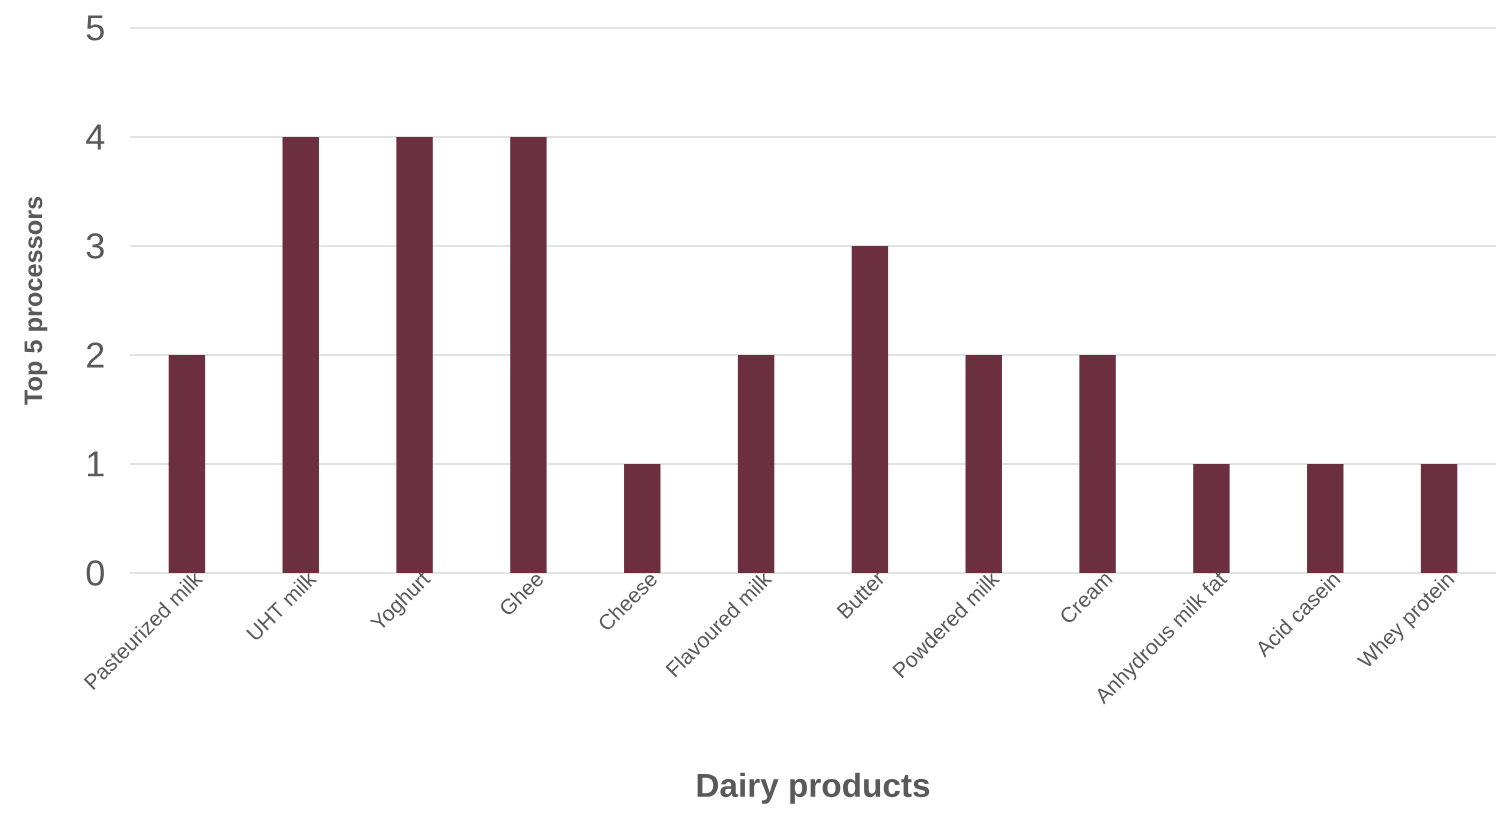 The image size is (1496, 834). What do you see at coordinates (95, 573) in the screenshot?
I see `y-tick-label: 0` at bounding box center [95, 573].